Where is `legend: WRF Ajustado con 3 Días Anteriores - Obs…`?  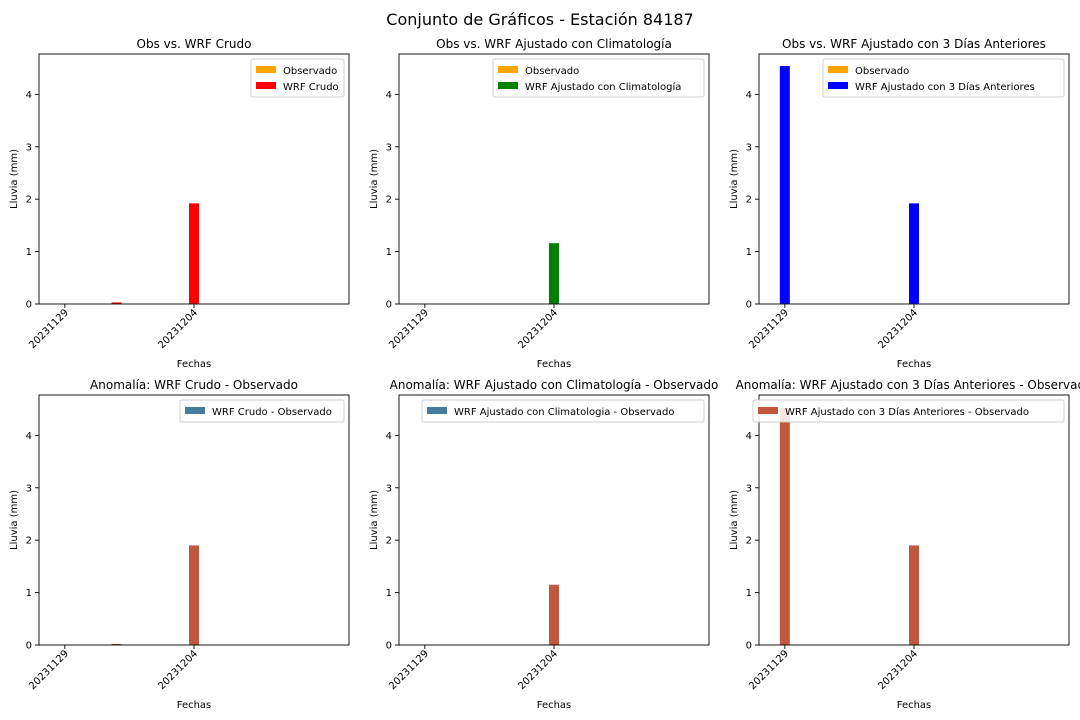 legend: WRF Ajustado con 3 Días Anteriores - Obs… is located at coordinates (908, 411).